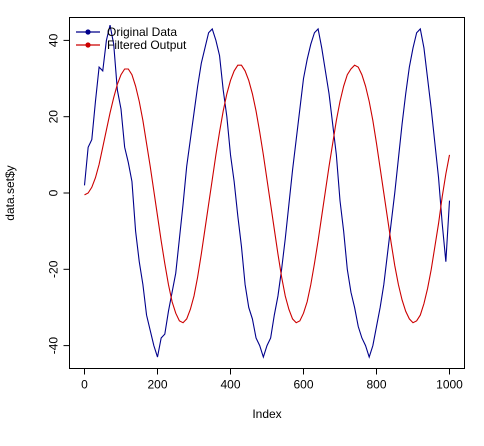  I want to click on x-axis: 0 200 400 600 800 1000, so click(272, 380).